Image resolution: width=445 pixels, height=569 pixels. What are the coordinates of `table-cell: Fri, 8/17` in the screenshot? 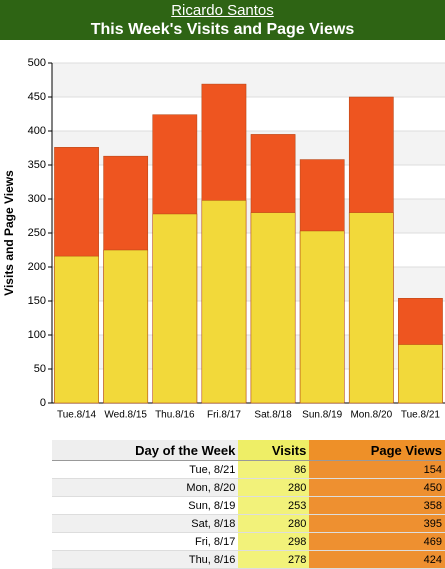 It's located at (145, 541).